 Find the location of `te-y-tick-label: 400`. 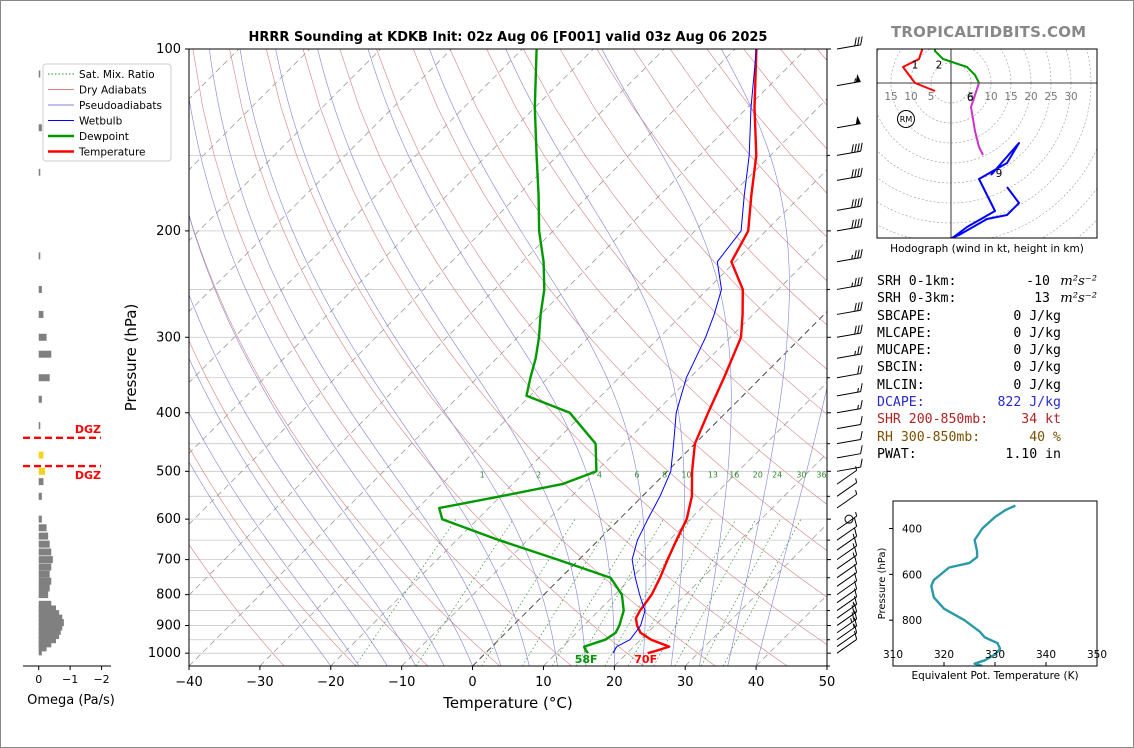

te-y-tick-label: 400 is located at coordinates (912, 530).